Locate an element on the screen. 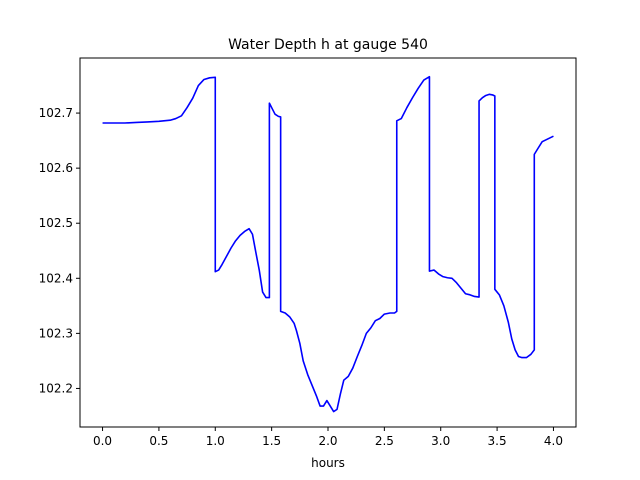 The height and width of the screenshot is (480, 640). y-tick-label: 102.5 is located at coordinates (56, 223).